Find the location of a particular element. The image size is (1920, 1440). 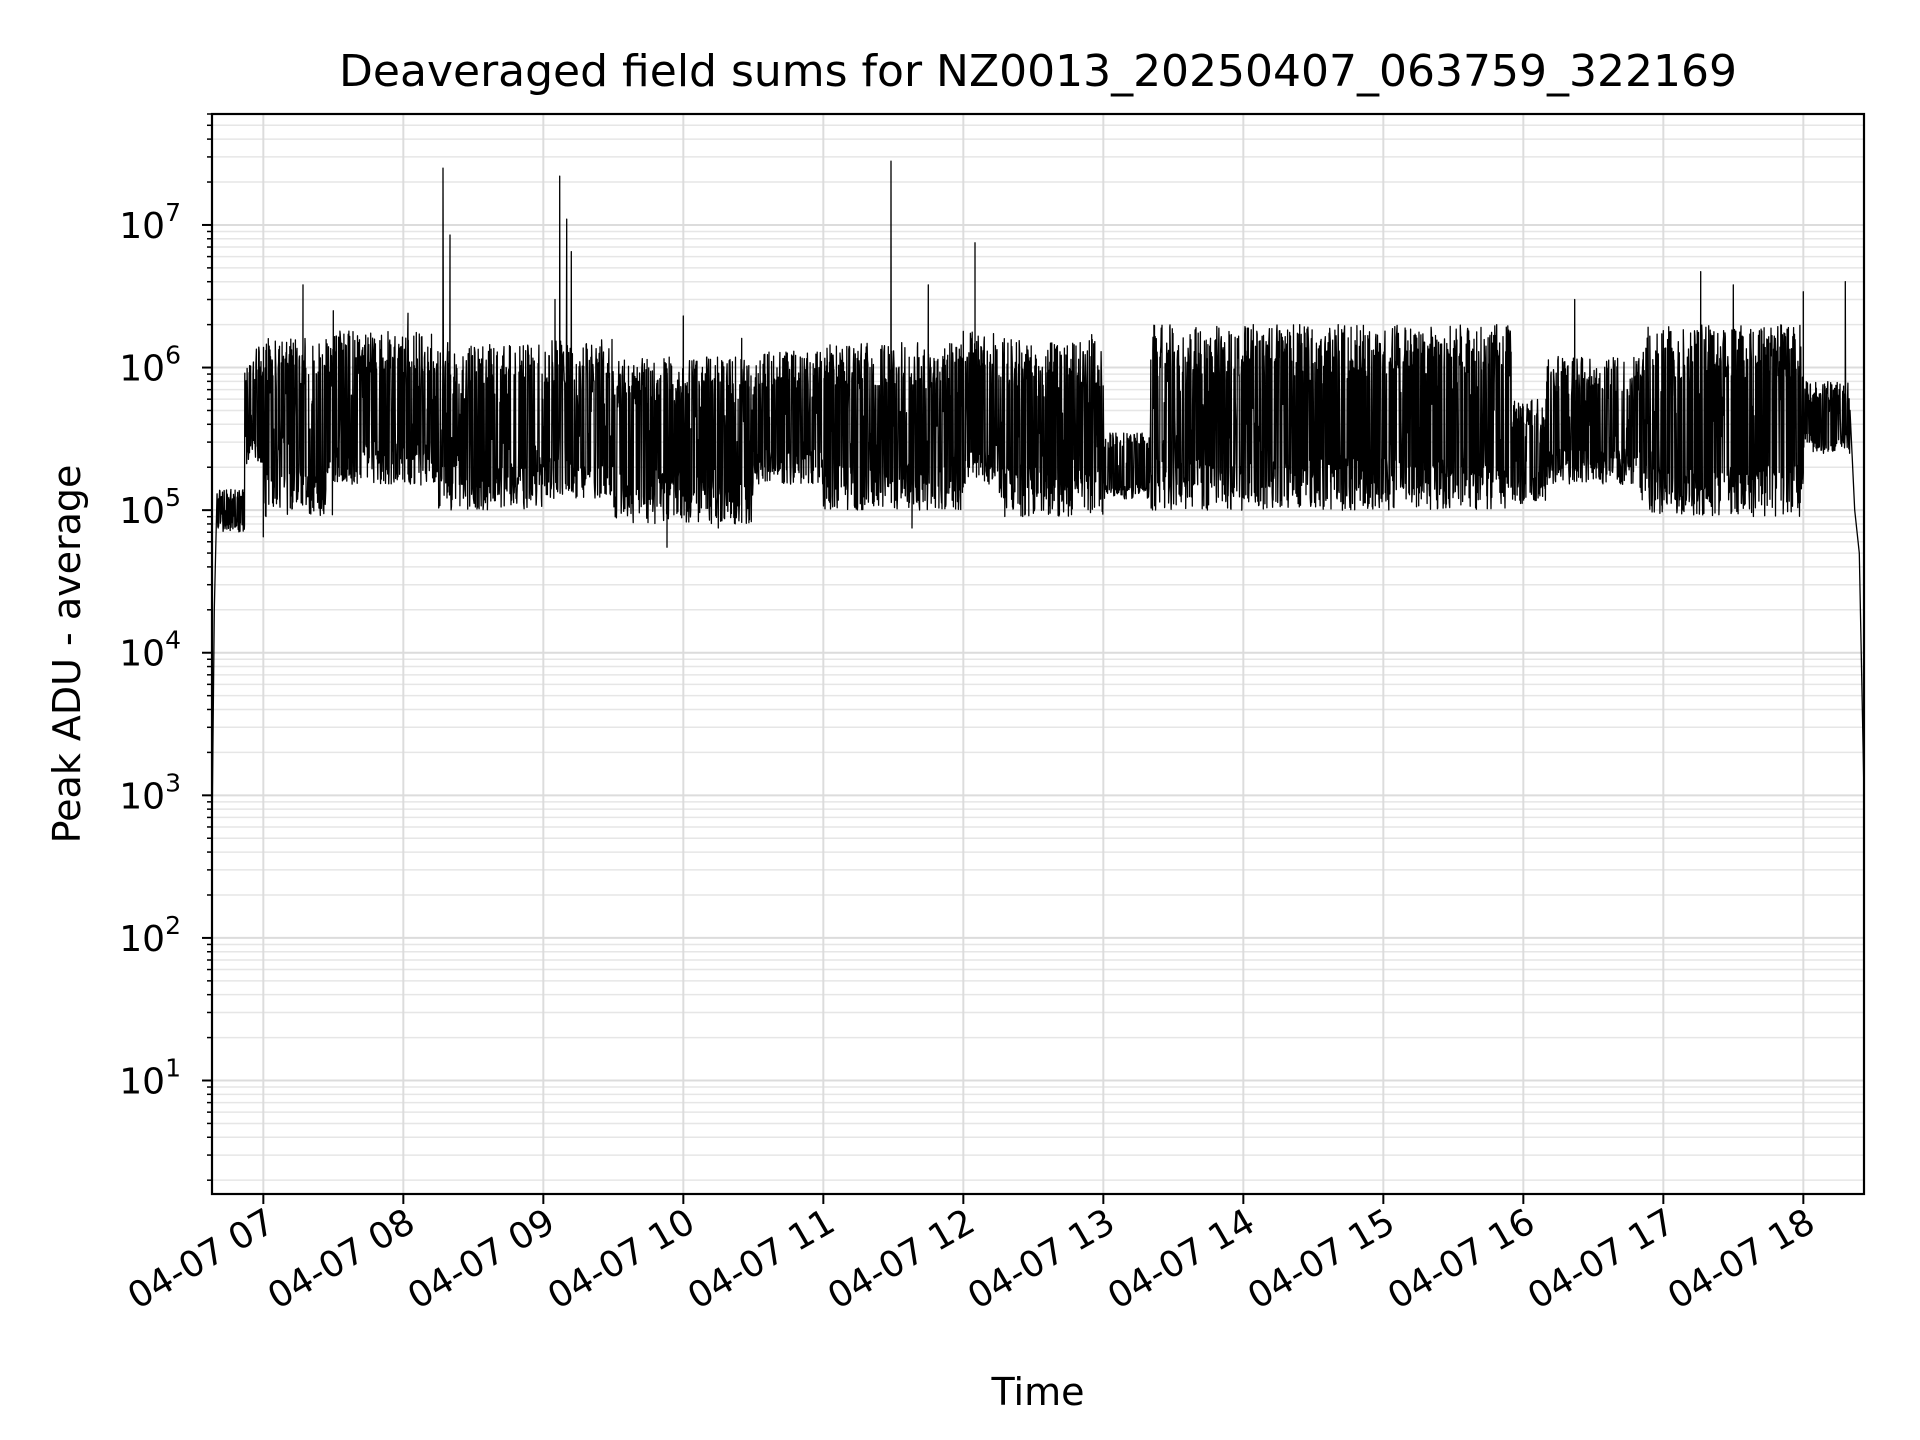

x-tick-label: 04-07 17 is located at coordinates (1601, 1259).